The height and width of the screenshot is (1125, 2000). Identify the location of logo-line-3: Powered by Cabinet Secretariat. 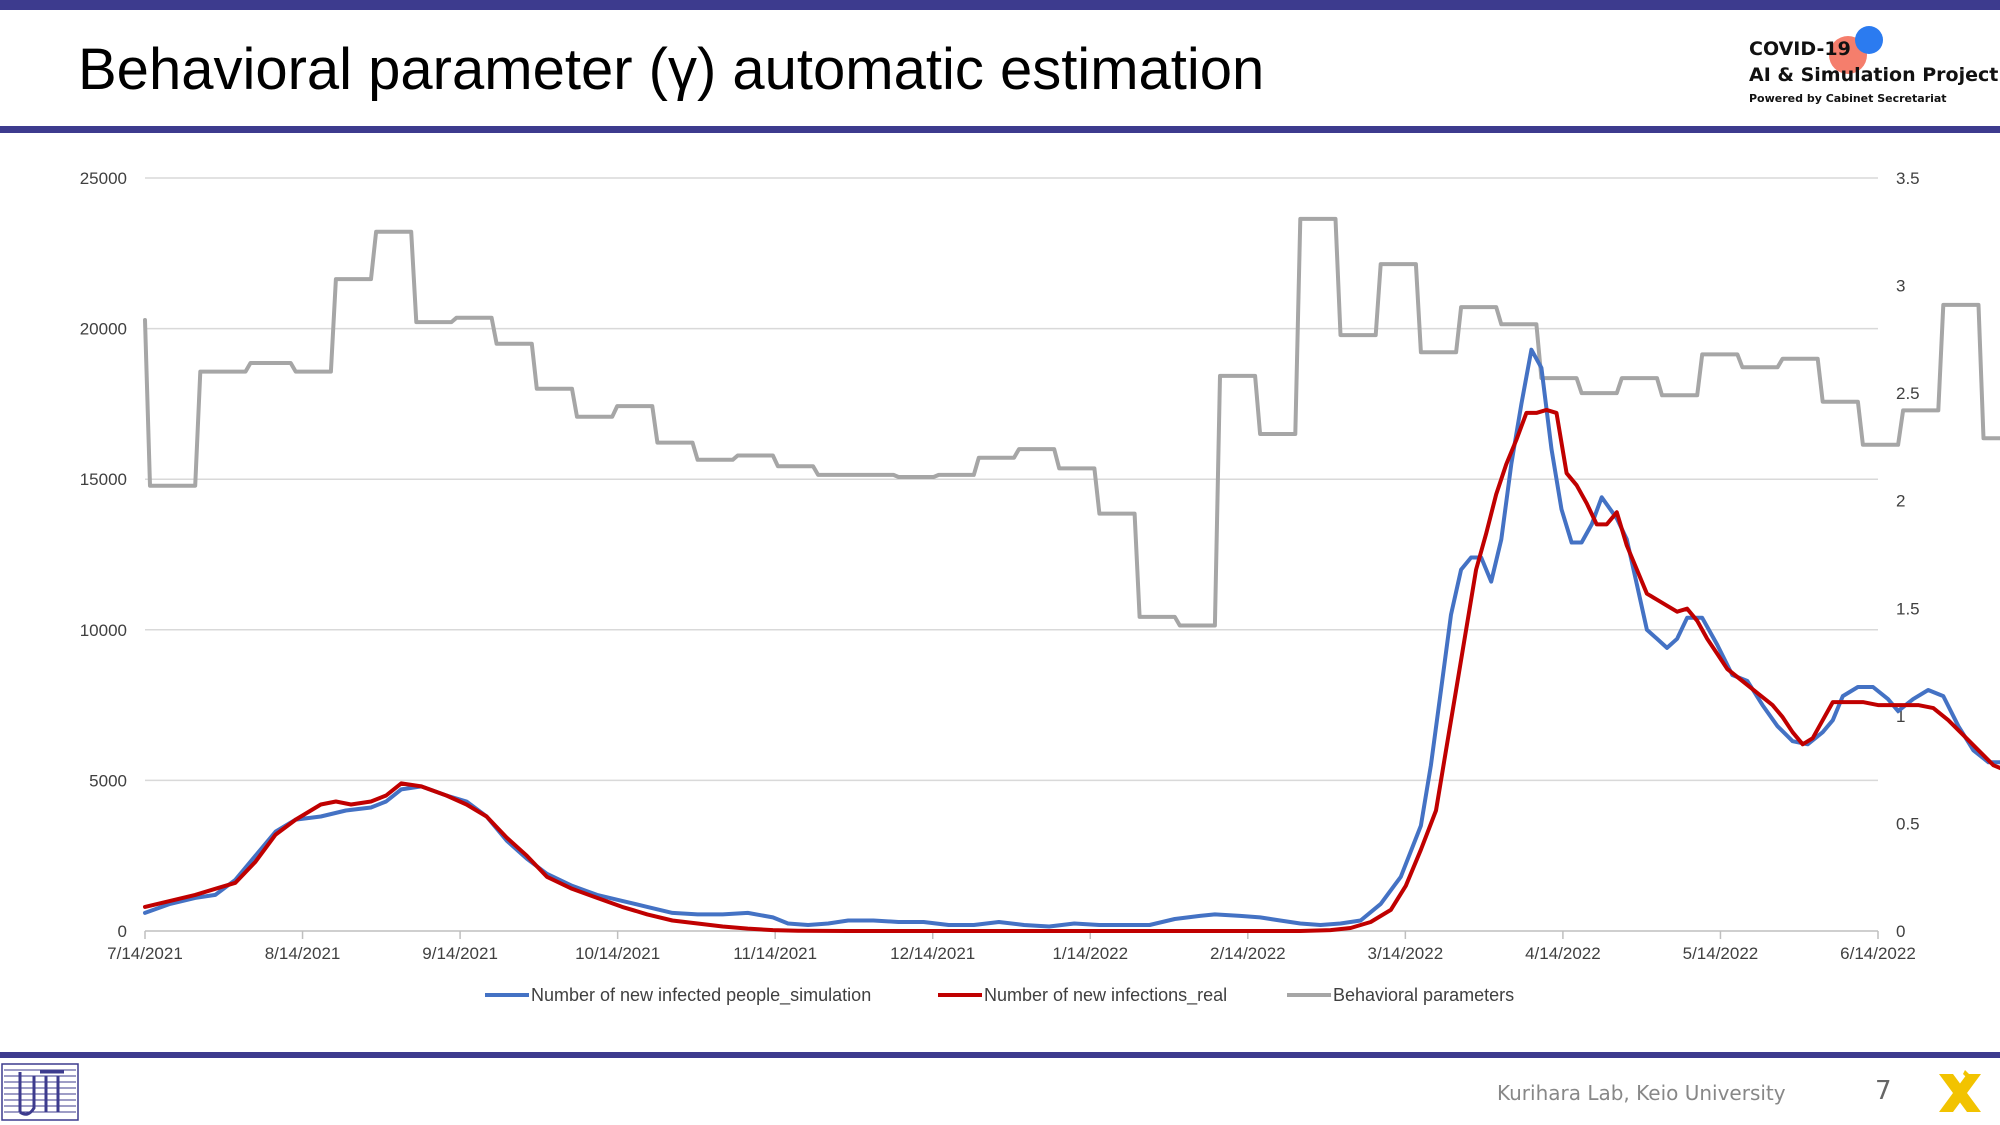
(1848, 98).